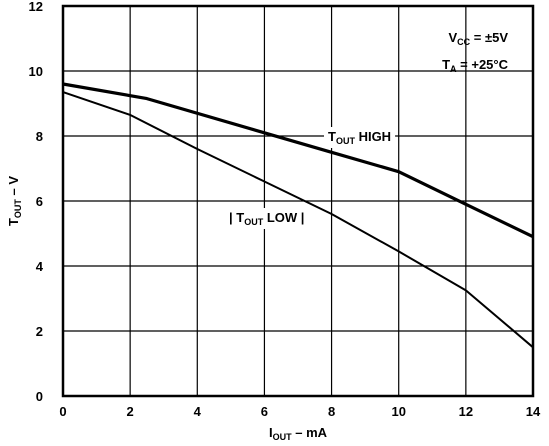  Describe the element at coordinates (300, 411) in the screenshot. I see `x-tick-labels: 0 2 4 6 8 10 12 14` at that location.